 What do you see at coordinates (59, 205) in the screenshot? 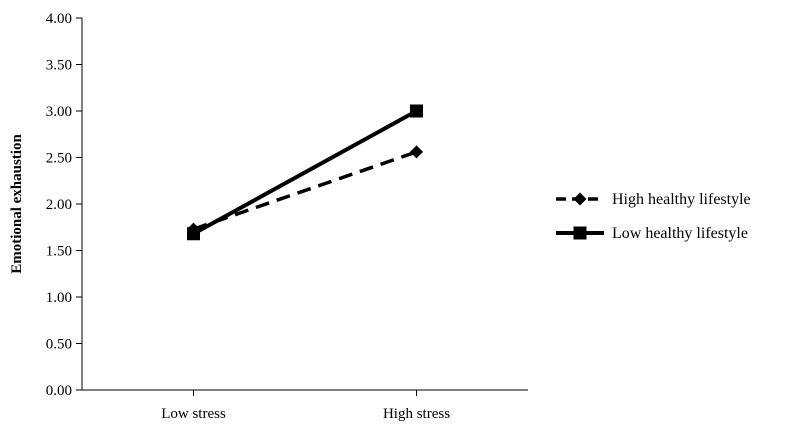
I see `y-tick-label: 2.00` at bounding box center [59, 205].